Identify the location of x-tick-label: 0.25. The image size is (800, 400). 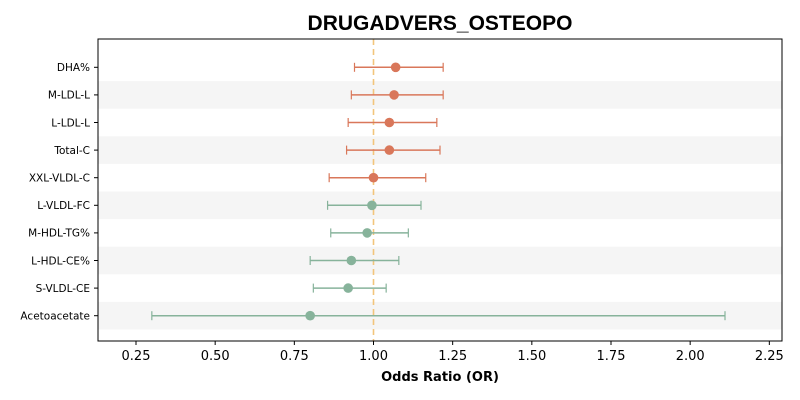
(136, 356).